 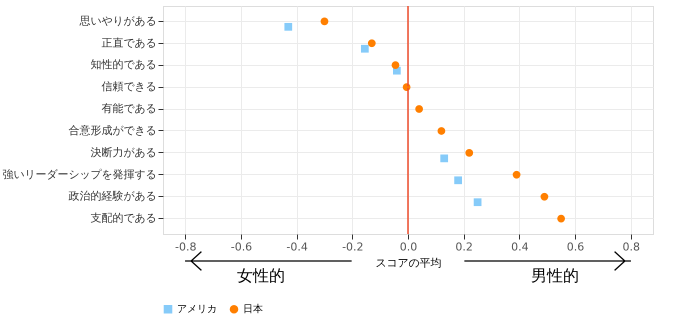 I want to click on y-tick-label: 正直である, so click(x=129, y=43).